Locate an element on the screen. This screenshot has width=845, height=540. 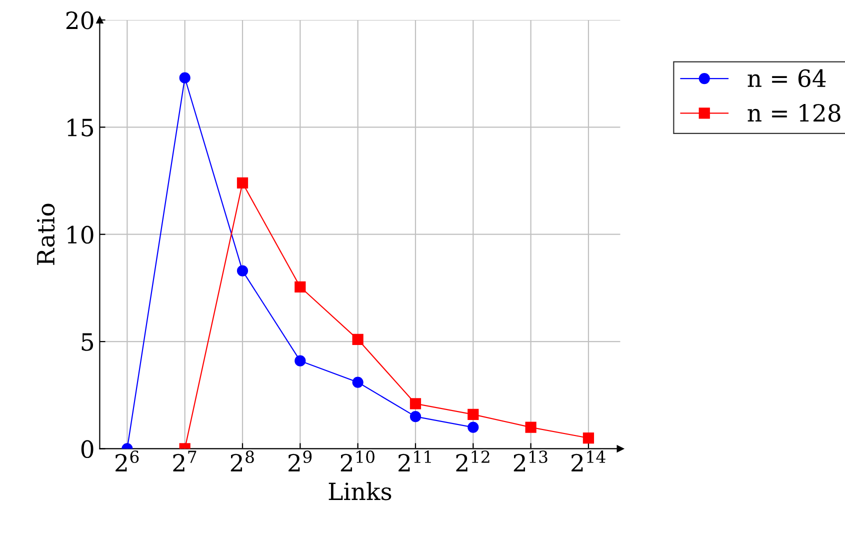
x-tick-label: 2$^{13}$ is located at coordinates (531, 461).